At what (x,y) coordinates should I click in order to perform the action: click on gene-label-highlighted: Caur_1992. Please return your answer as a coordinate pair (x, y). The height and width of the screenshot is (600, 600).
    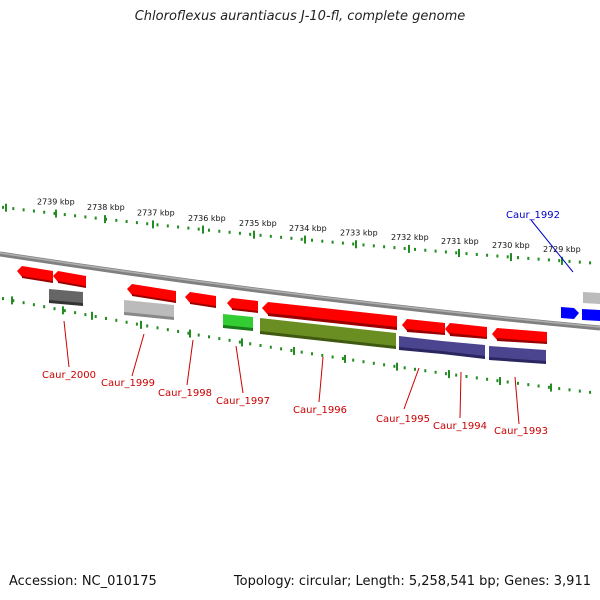
    Looking at the image, I should click on (533, 215).